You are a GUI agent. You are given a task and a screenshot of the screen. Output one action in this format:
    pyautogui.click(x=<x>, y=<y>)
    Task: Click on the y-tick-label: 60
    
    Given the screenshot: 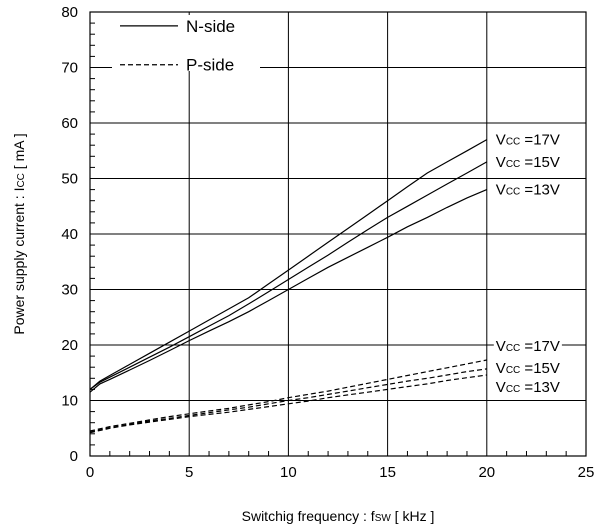 What is the action you would take?
    pyautogui.click(x=69, y=123)
    